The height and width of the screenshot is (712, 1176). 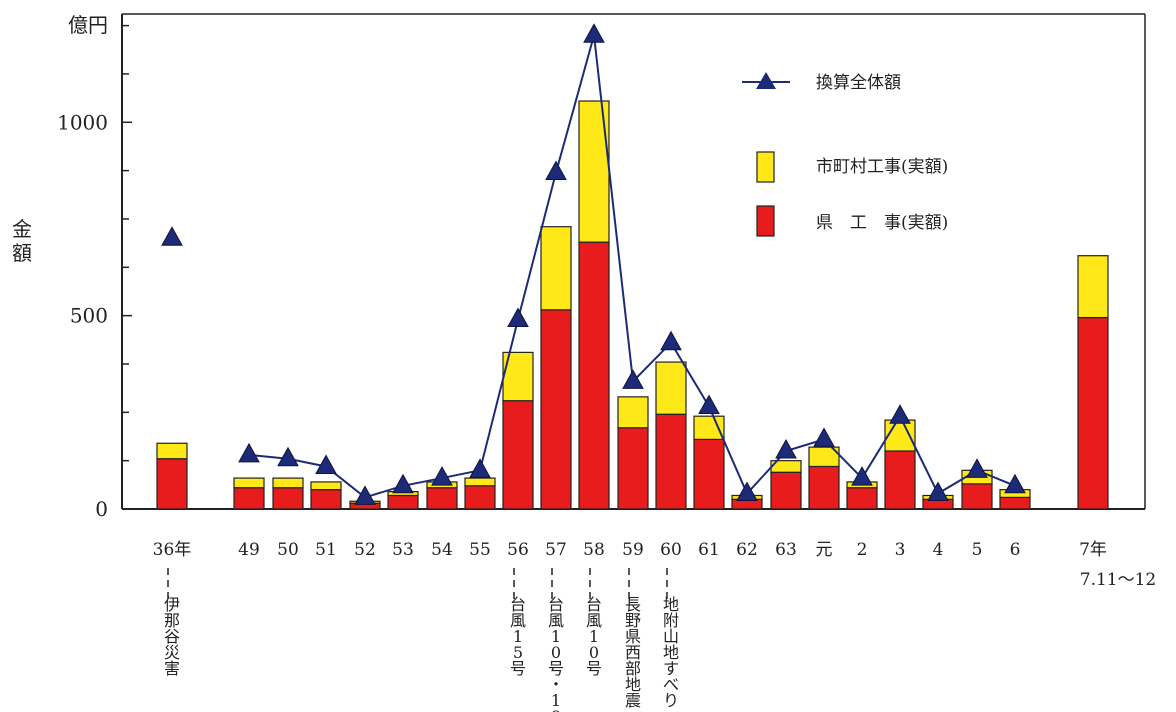 I want to click on legend-label: 換算全体額, so click(x=858, y=83).